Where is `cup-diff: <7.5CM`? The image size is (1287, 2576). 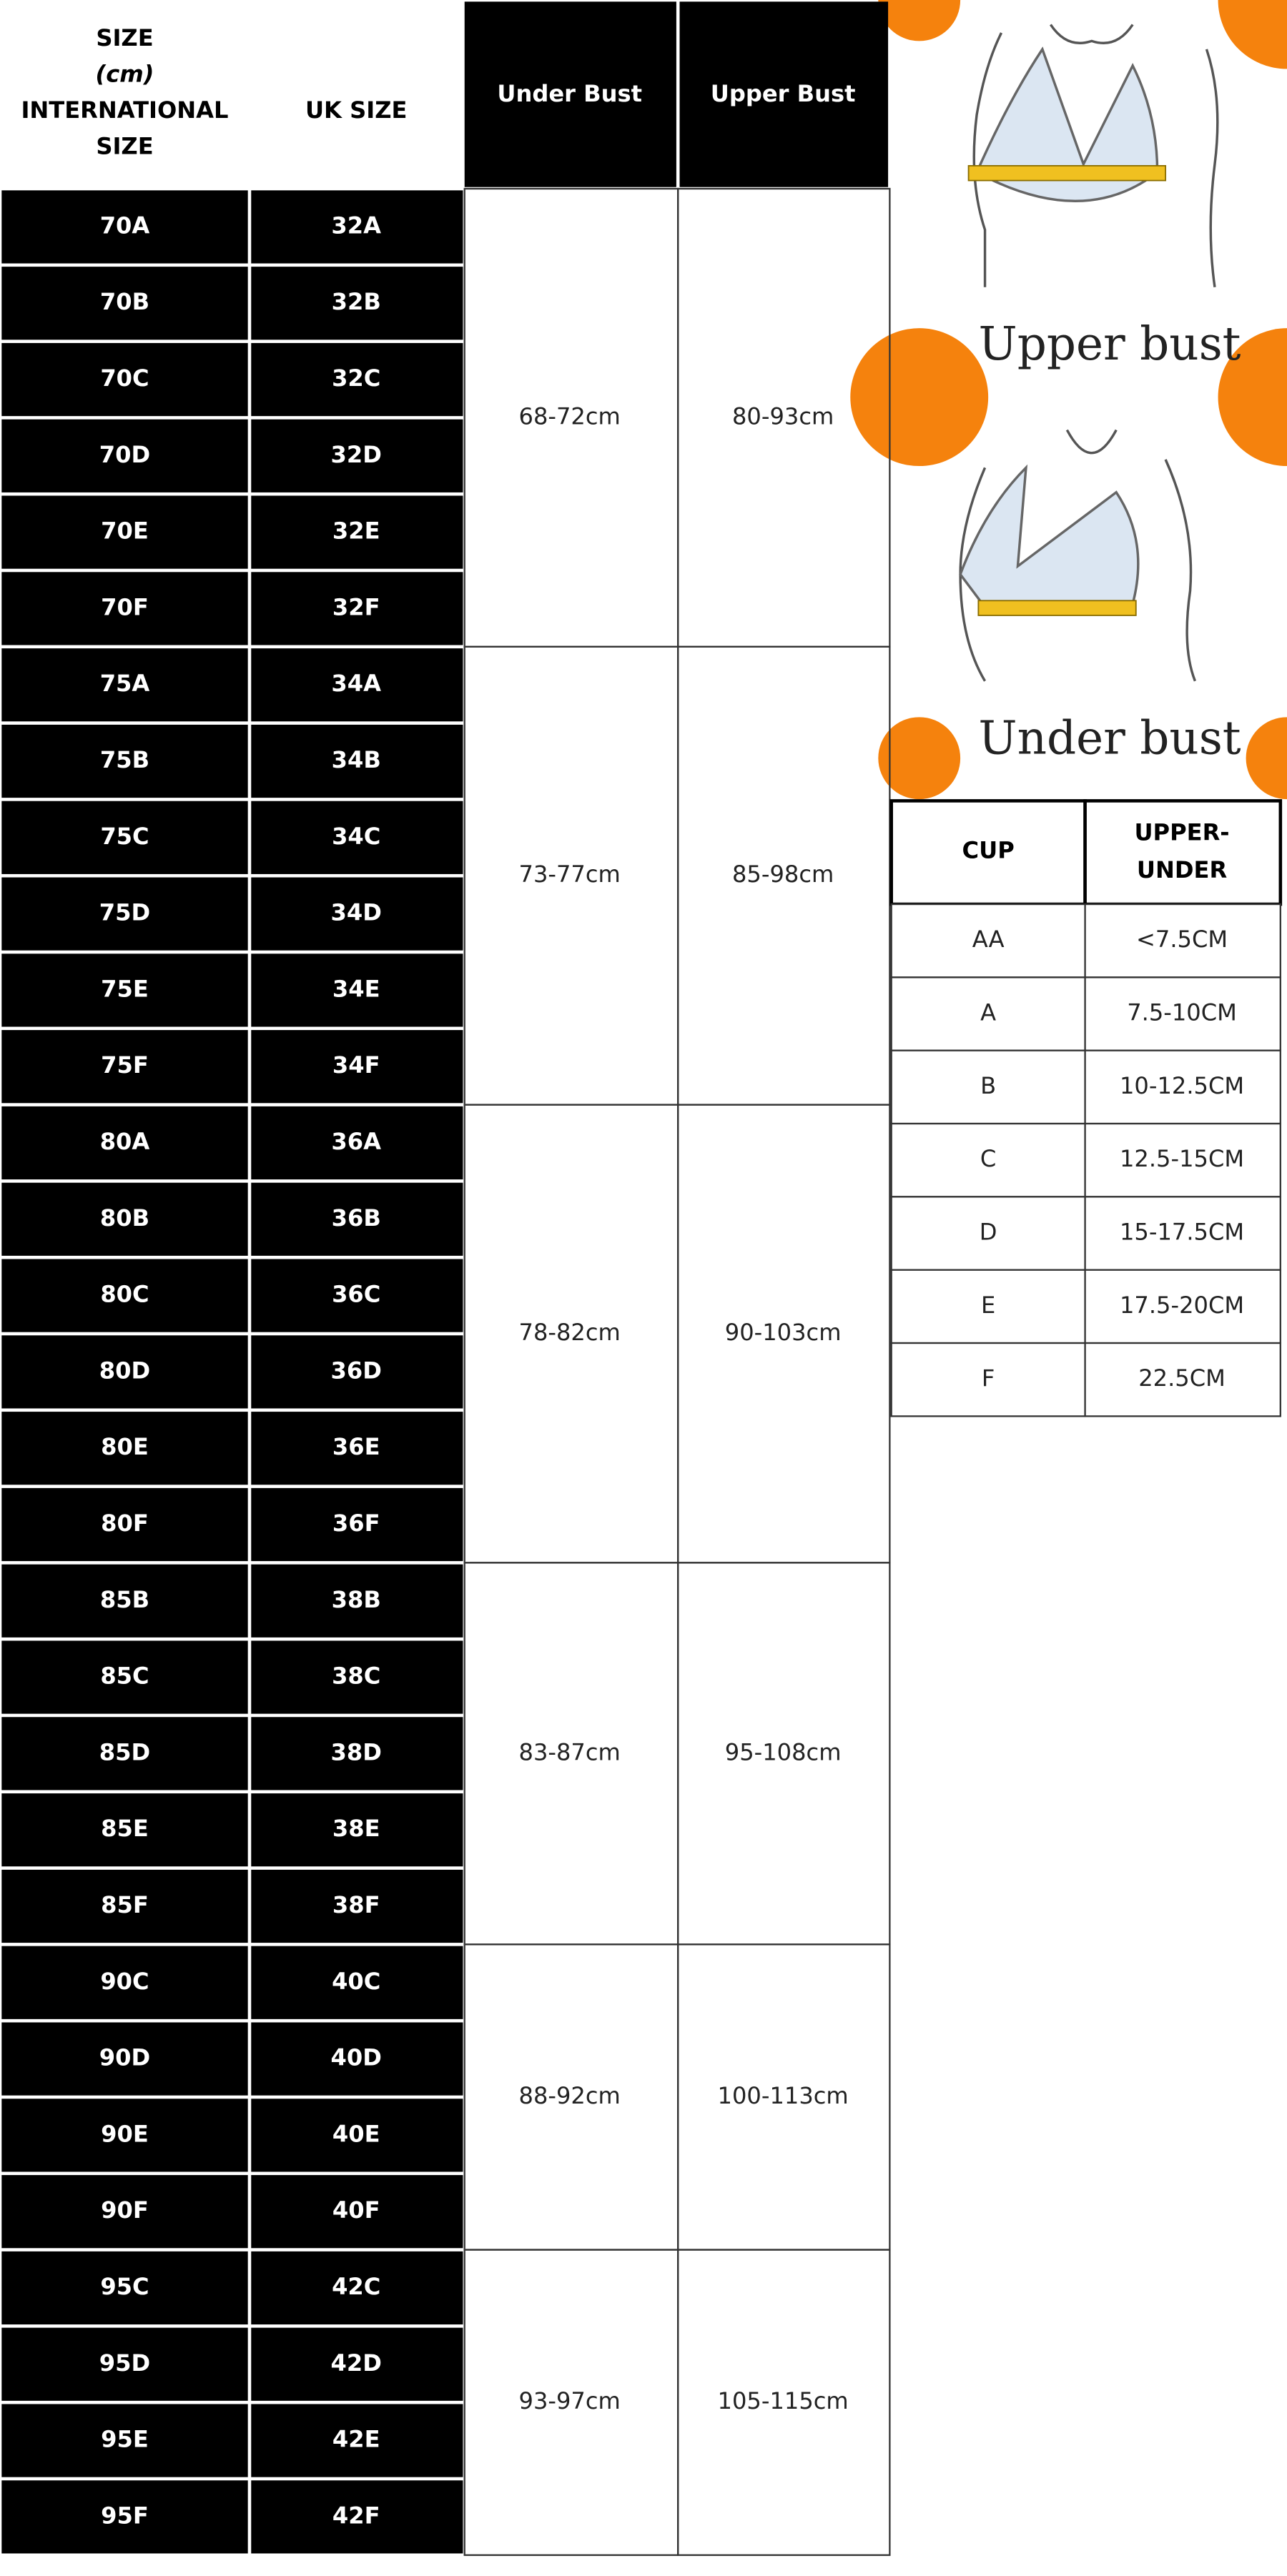
cup-diff: <7.5CM is located at coordinates (1182, 940).